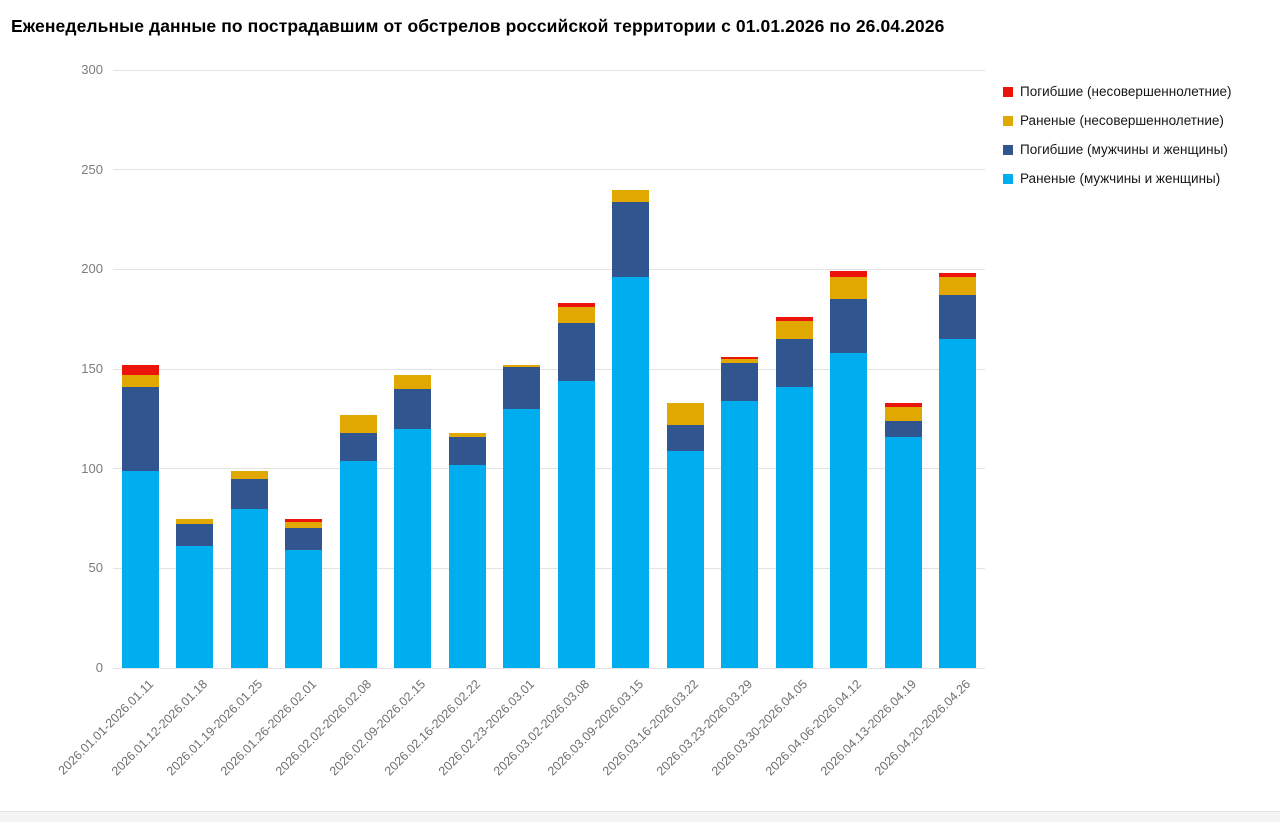  What do you see at coordinates (868, 728) in the screenshot?
I see `x-tick-label: 2026.04.13-2026.04.19` at bounding box center [868, 728].